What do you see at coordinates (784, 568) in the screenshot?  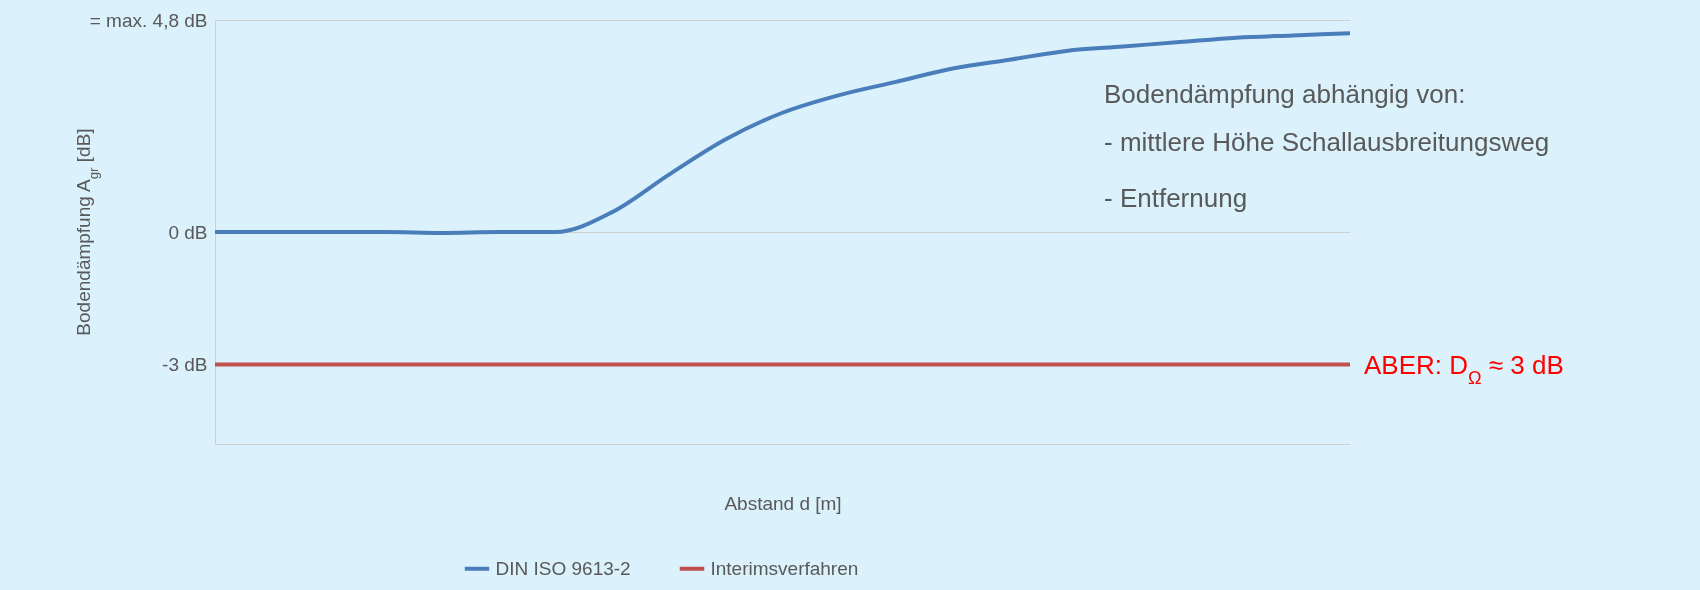 I see `legend-label: Interimsverfahren` at bounding box center [784, 568].